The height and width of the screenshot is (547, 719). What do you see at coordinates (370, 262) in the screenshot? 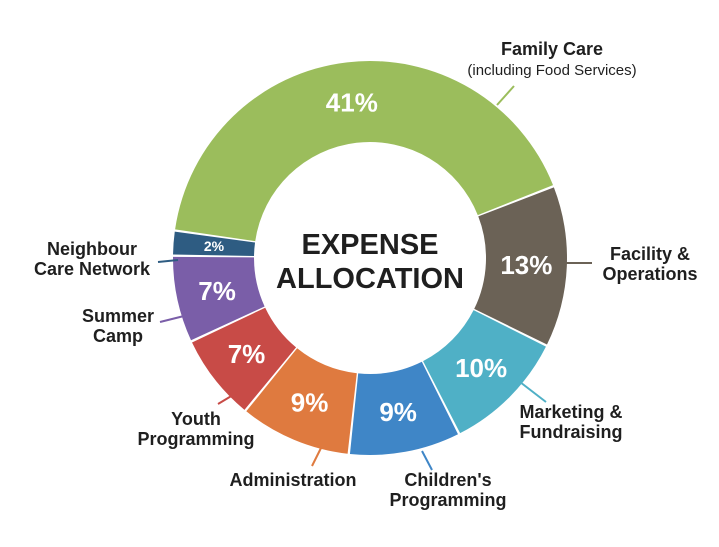
I see `chart-title: EXPENSE ALLOCATION` at bounding box center [370, 262].